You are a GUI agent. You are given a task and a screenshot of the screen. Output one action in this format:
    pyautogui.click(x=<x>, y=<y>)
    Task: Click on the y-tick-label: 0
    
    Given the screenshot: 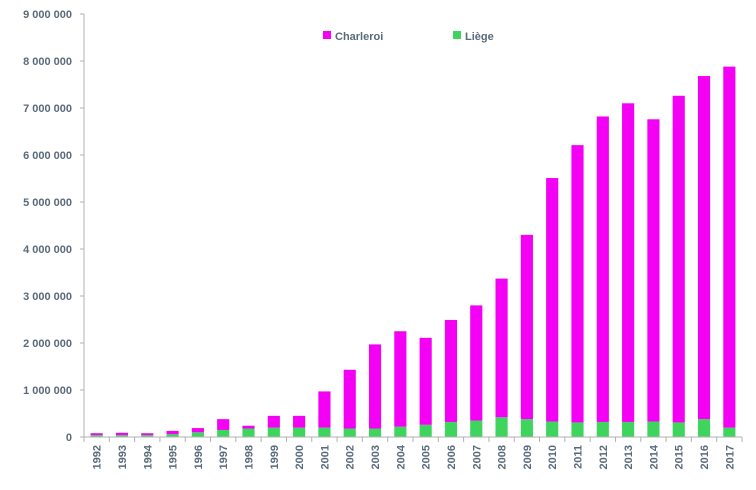 What is the action you would take?
    pyautogui.click(x=69, y=438)
    